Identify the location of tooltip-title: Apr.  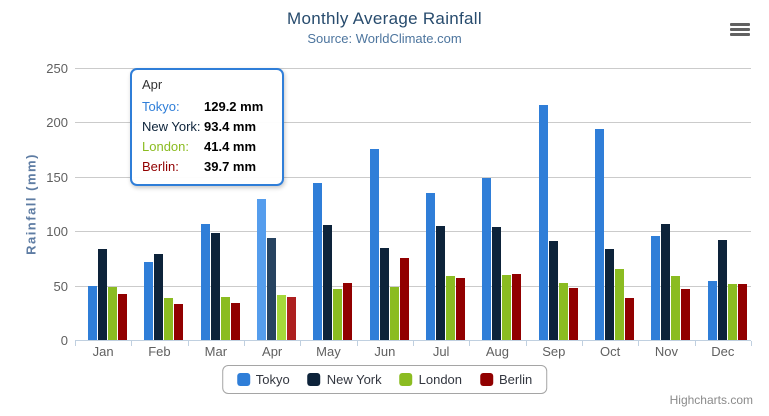
(152, 84).